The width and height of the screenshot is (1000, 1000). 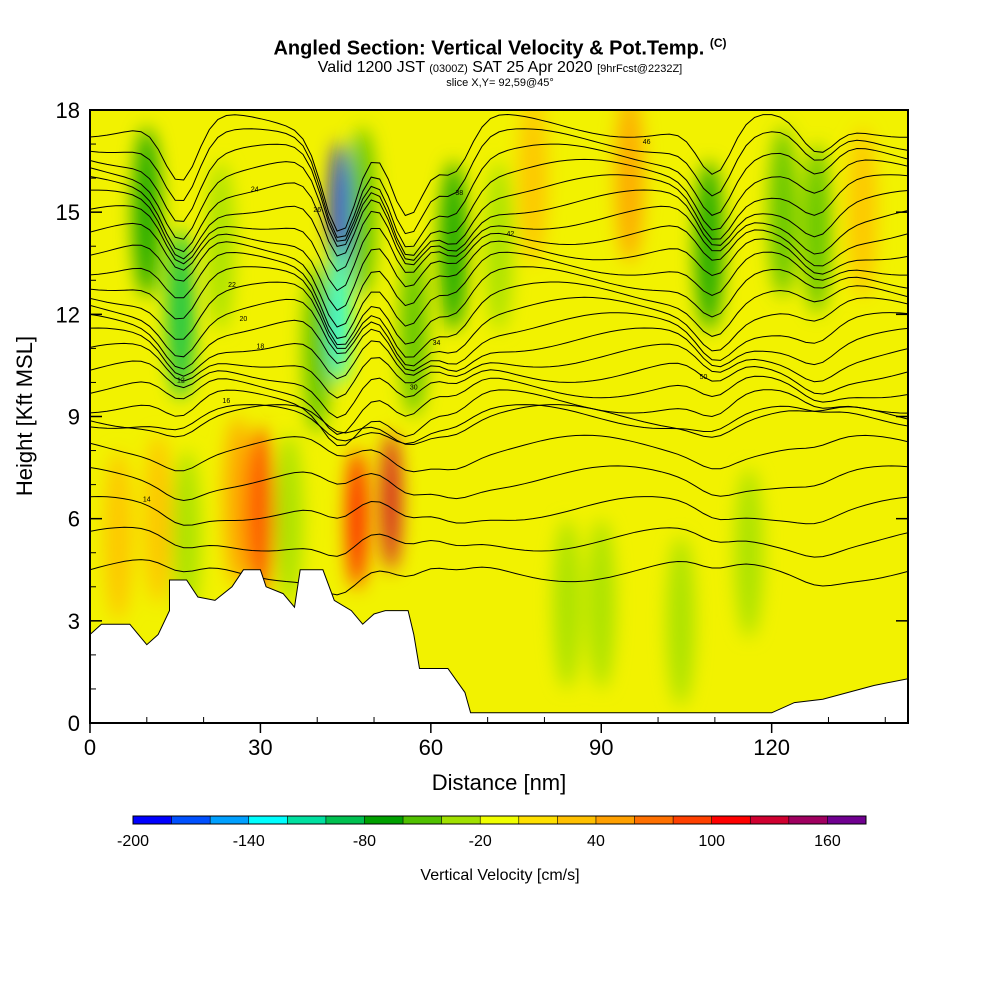 I want to click on x-tick-label: 0, so click(x=90, y=747).